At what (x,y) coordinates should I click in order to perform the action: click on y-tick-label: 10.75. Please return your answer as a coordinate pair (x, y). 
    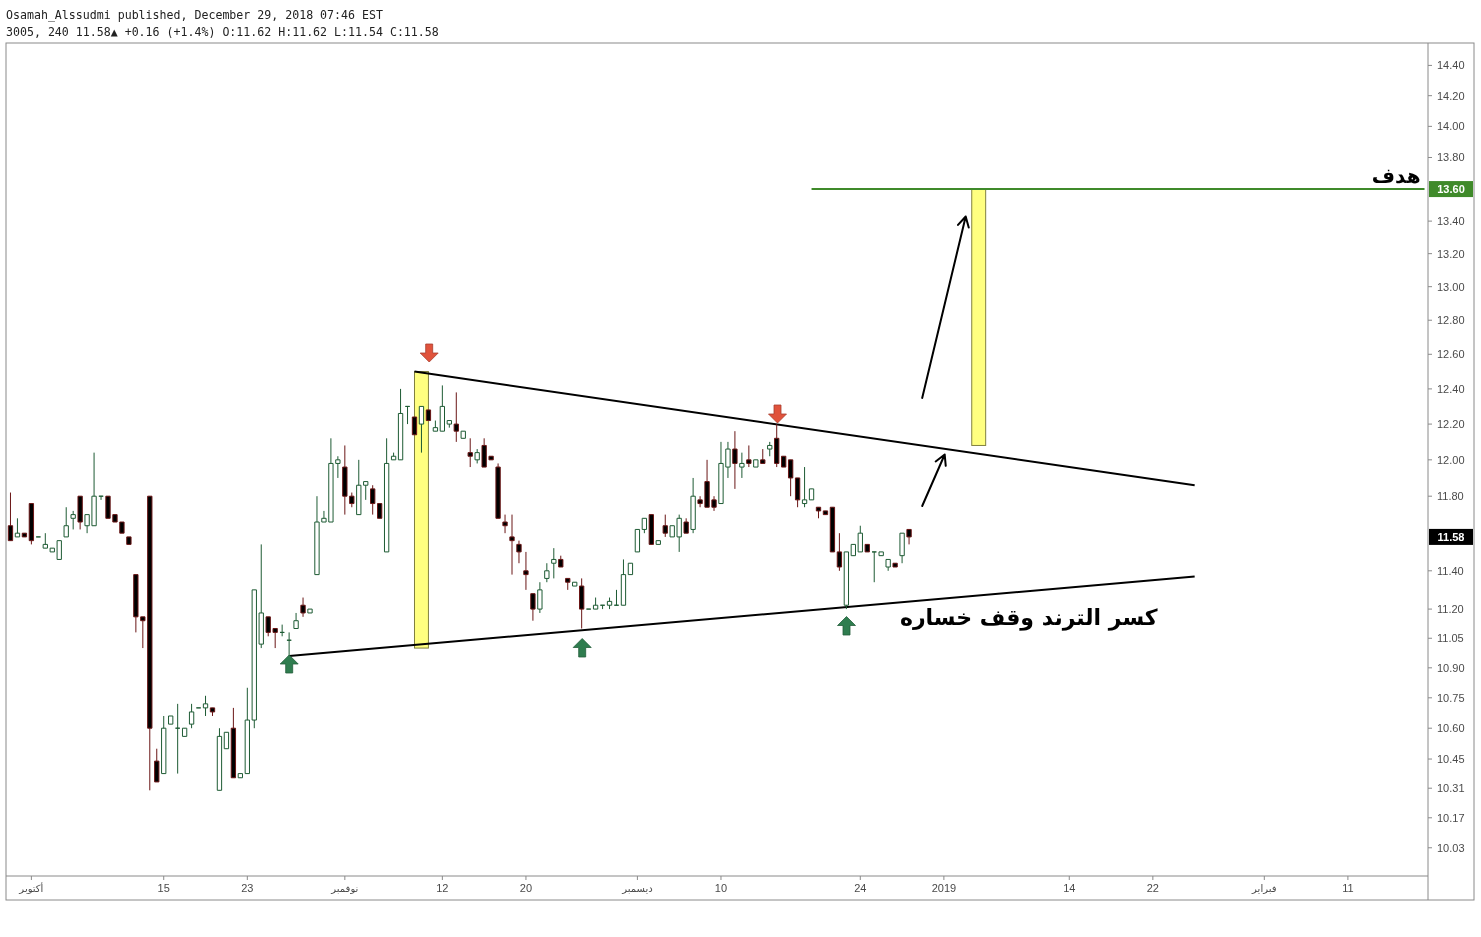
    Looking at the image, I should click on (1451, 697).